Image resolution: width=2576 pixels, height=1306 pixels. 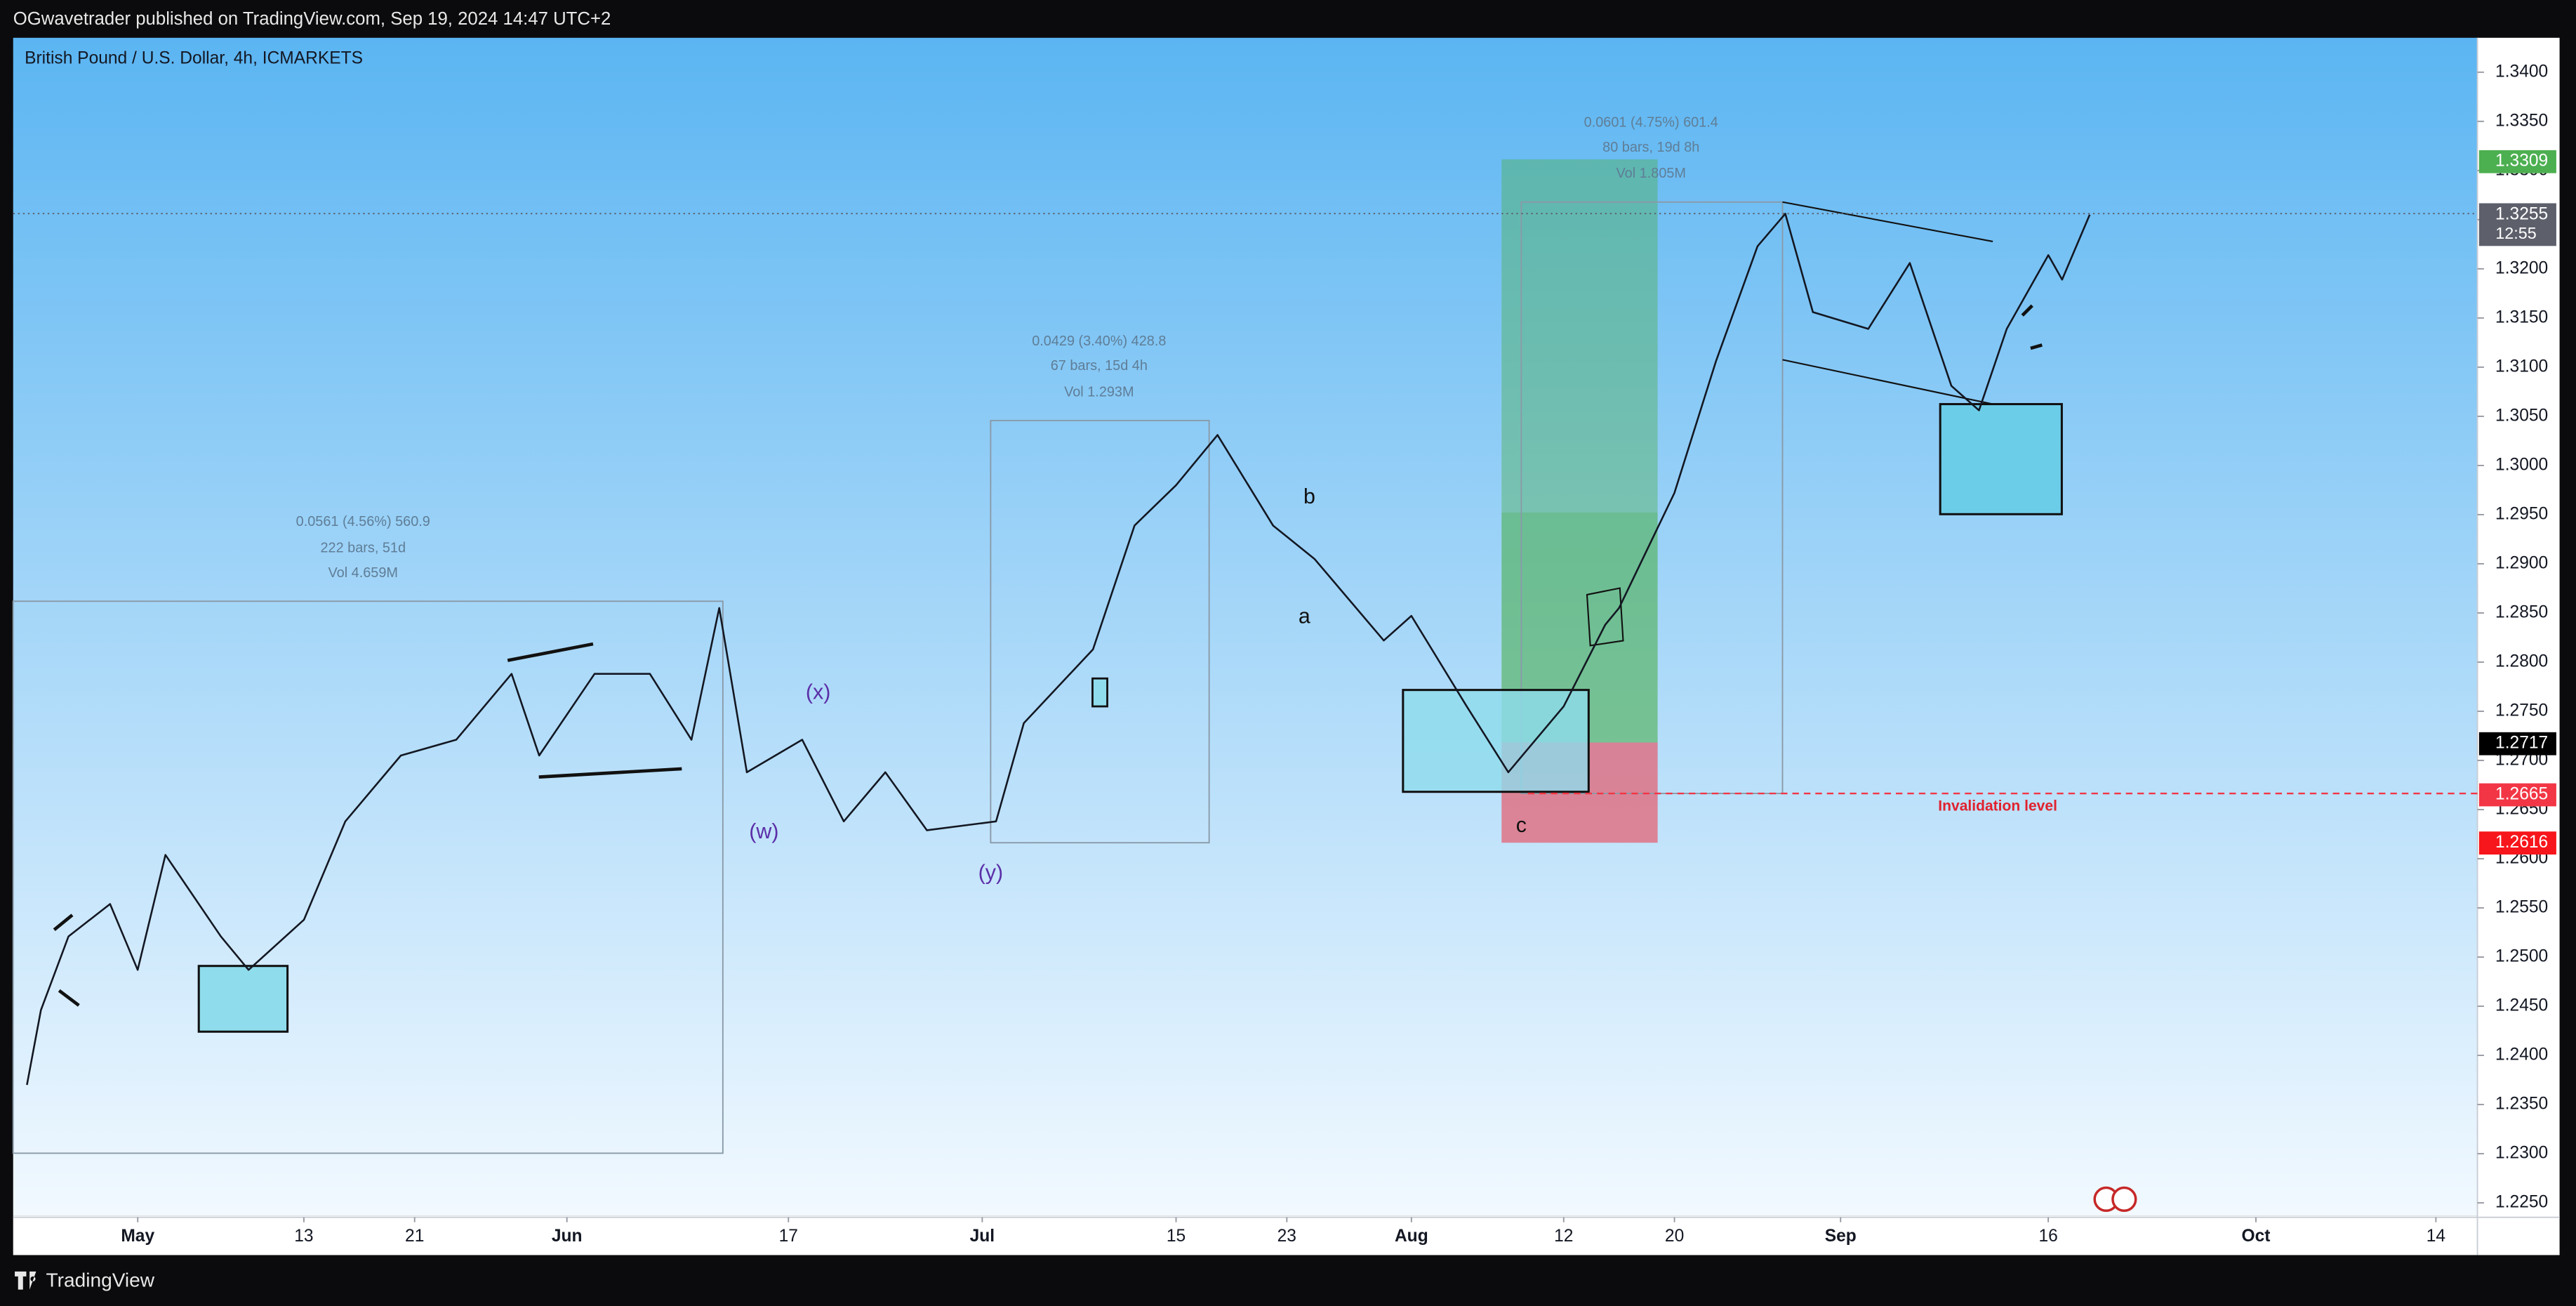 I want to click on y-tick-label: 1.2400, so click(x=2521, y=1055).